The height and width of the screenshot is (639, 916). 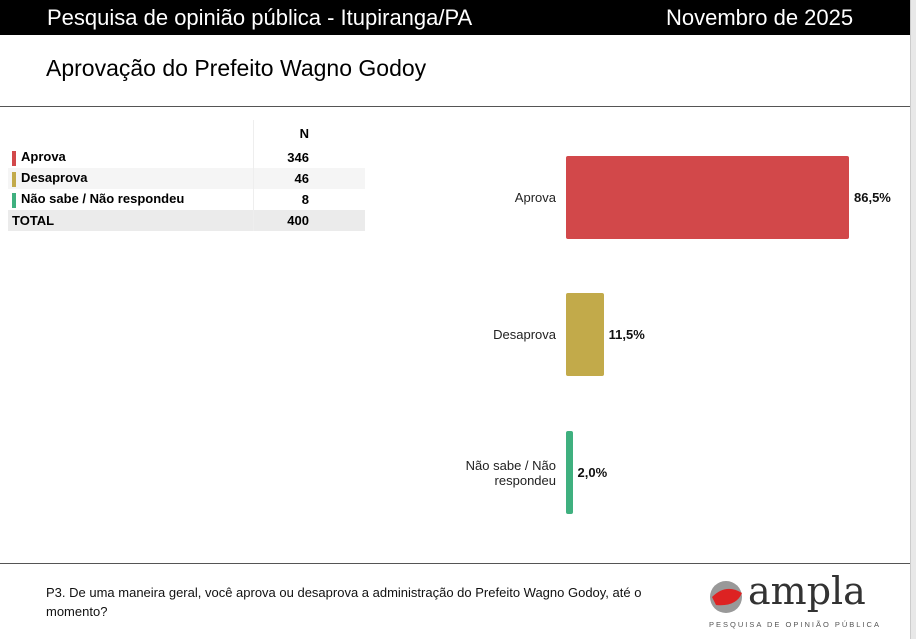 I want to click on row-value: 8, so click(x=308, y=199).